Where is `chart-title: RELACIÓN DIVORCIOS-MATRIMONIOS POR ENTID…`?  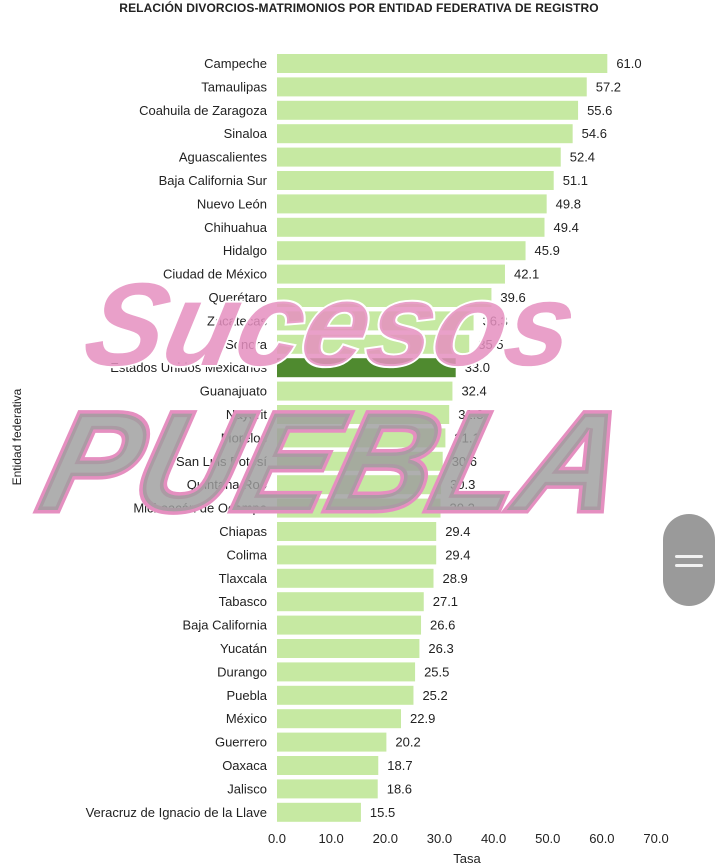
chart-title: RELACIÓN DIVORCIOS-MATRIMONIOS POR ENTID… is located at coordinates (359, 8).